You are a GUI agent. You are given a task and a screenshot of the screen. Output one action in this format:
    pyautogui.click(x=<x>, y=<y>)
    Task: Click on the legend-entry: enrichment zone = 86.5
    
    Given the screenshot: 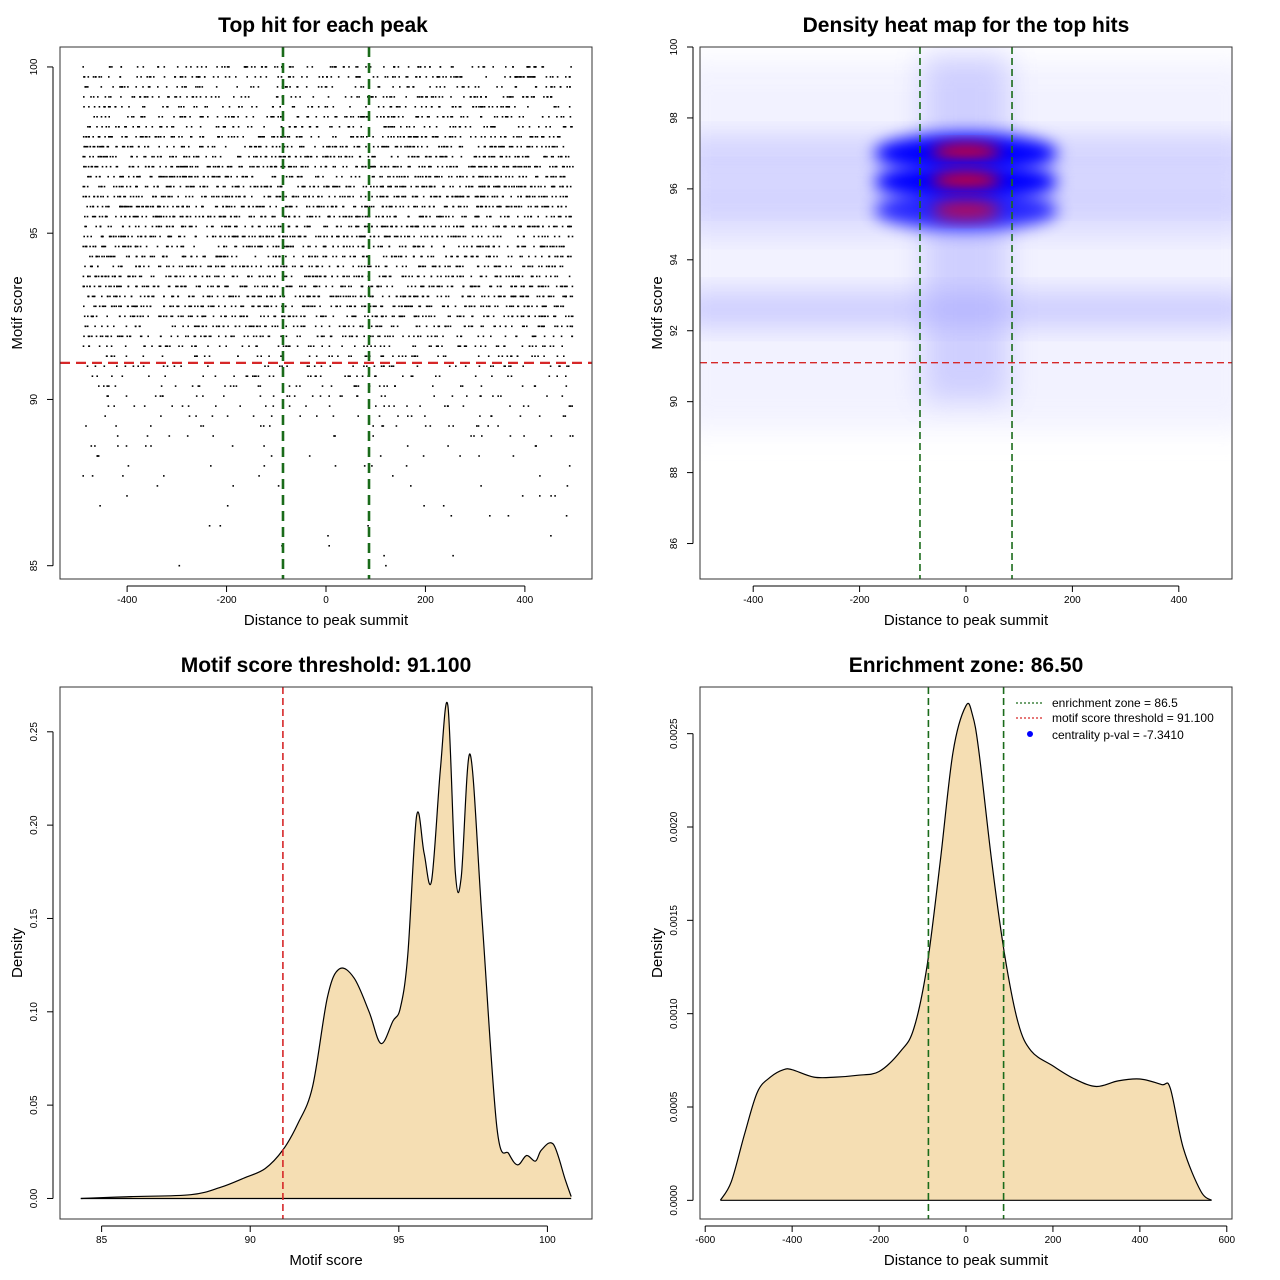 What is the action you would take?
    pyautogui.click(x=1115, y=703)
    